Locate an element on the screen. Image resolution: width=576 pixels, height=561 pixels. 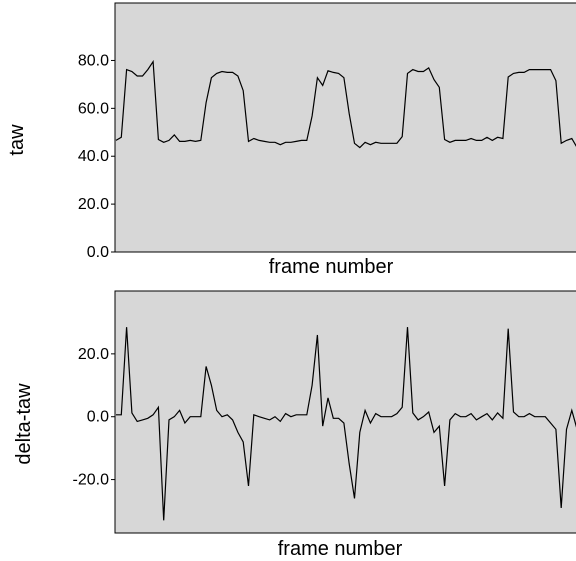
delta-taw-x-axis-label: frame number is located at coordinates (340, 549).